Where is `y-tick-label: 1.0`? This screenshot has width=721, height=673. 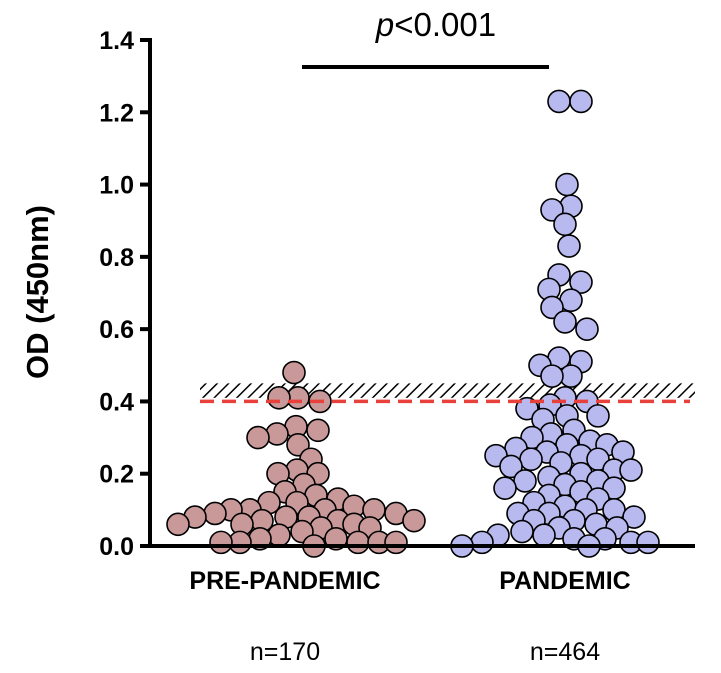
y-tick-label: 1.0 is located at coordinates (116, 186).